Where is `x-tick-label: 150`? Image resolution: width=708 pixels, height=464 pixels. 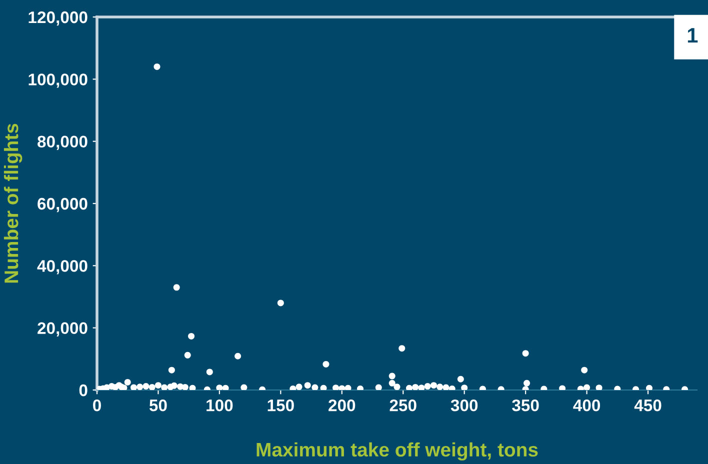 x-tick-label: 150 is located at coordinates (281, 405).